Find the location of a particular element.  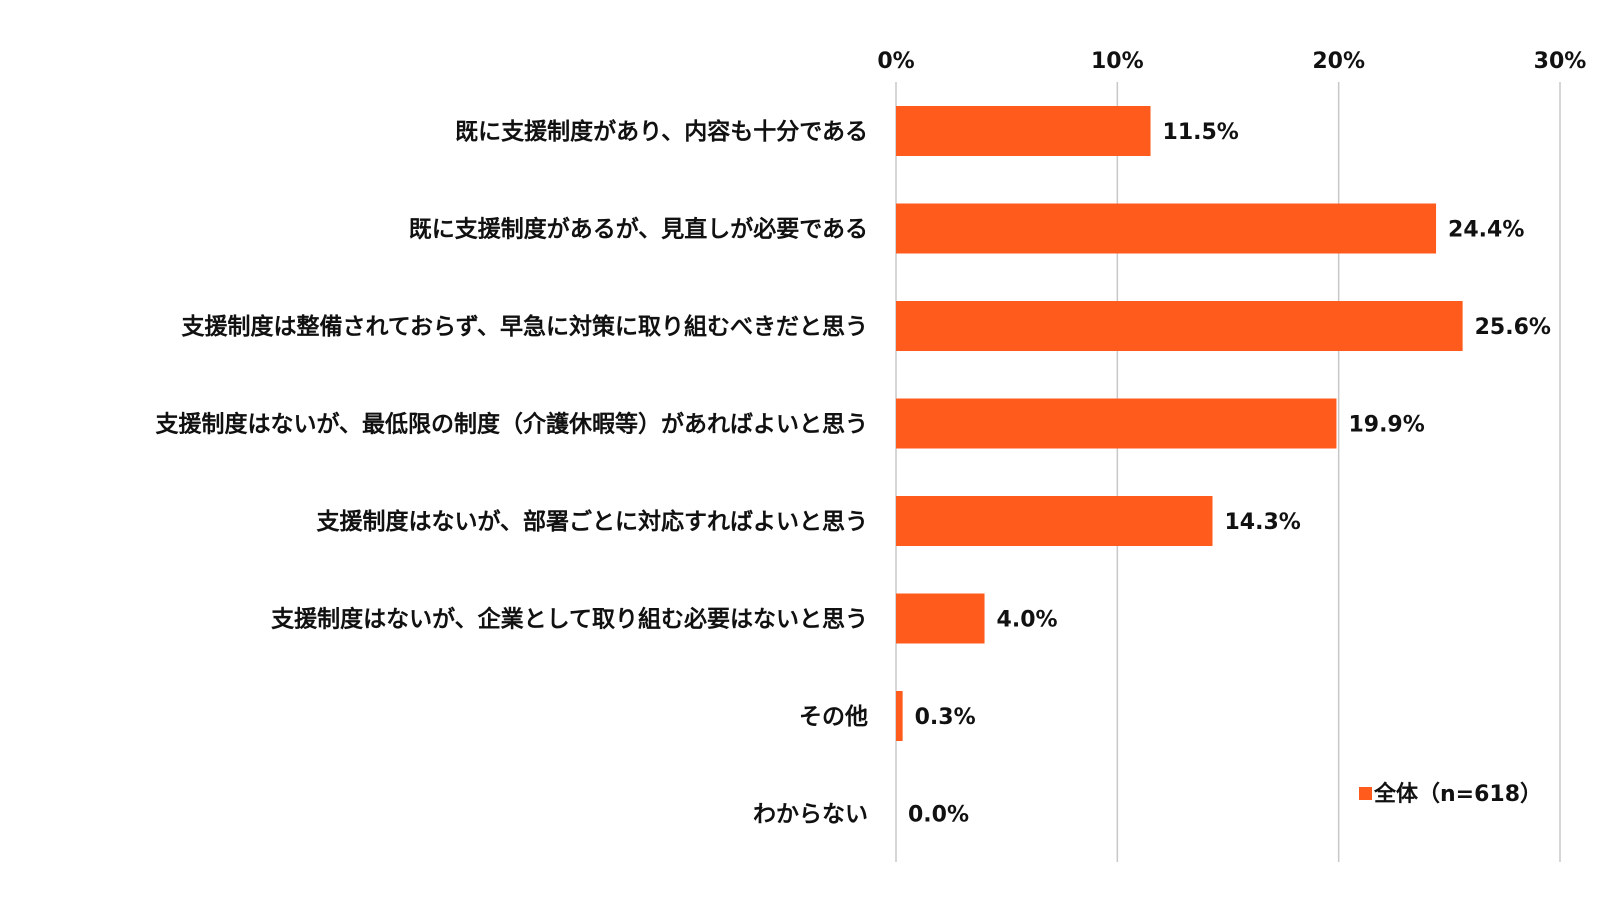

data-label: 11.5% is located at coordinates (1201, 132).